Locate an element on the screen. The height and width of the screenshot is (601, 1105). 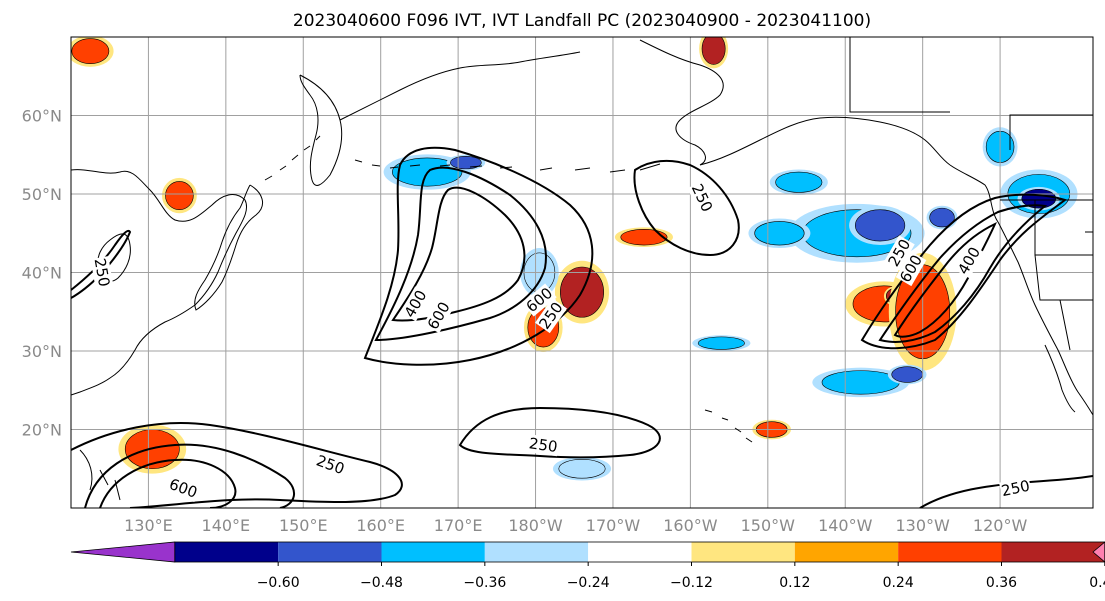
colorbar-tick-3: −0.24 is located at coordinates (588, 583).